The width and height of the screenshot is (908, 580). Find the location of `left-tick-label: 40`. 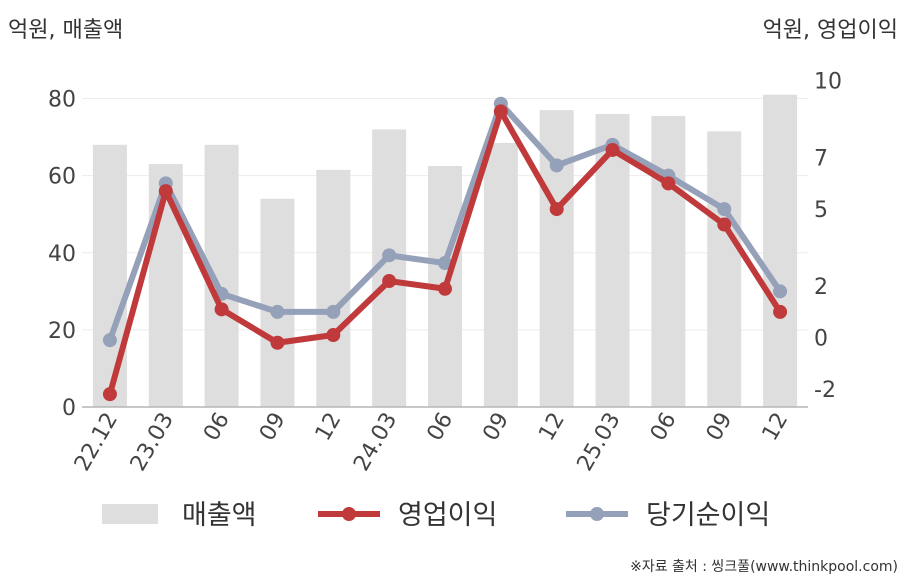

left-tick-label: 40 is located at coordinates (62, 254).